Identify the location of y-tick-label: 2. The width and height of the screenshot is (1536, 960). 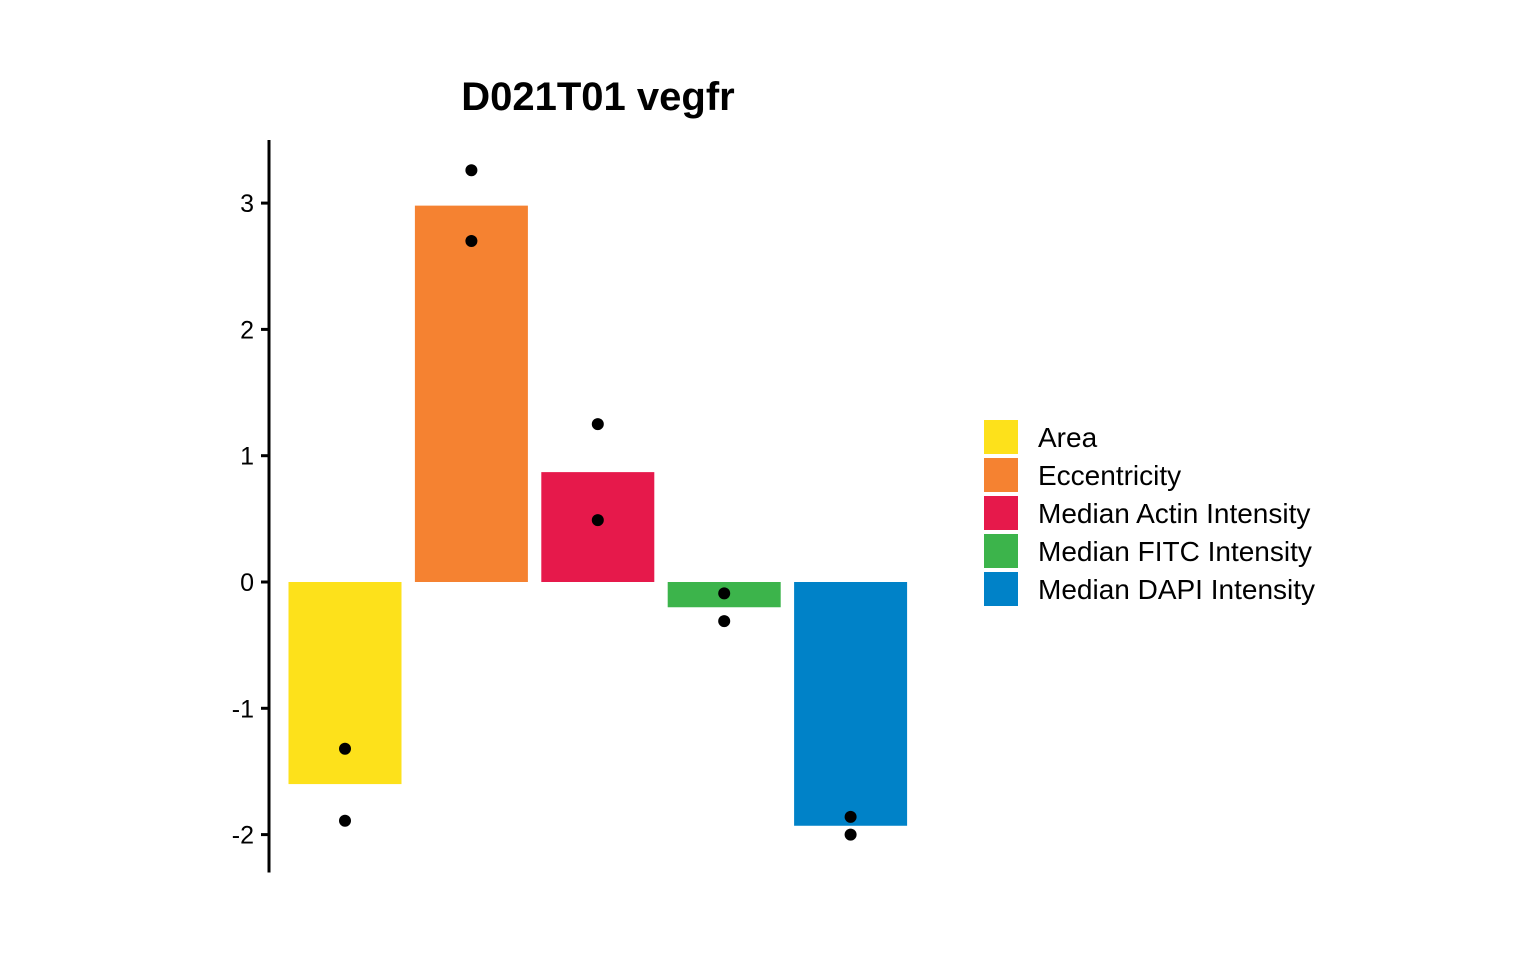
(247, 330).